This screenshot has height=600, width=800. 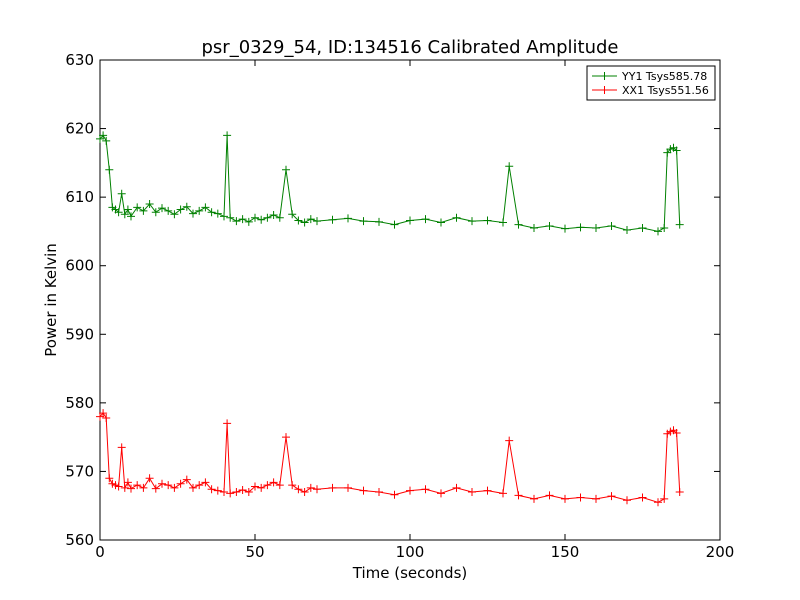 I want to click on y-tick-label: 610, so click(x=79, y=197).